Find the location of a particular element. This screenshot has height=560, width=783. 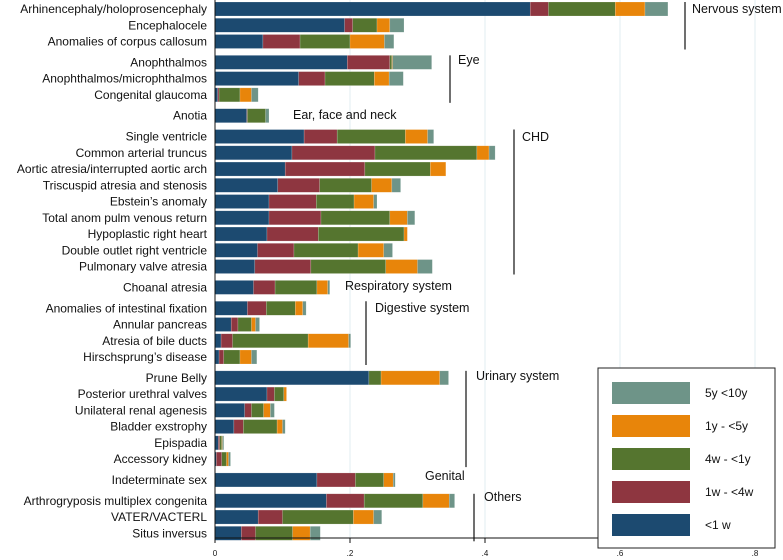

group-label: Genital is located at coordinates (445, 476).